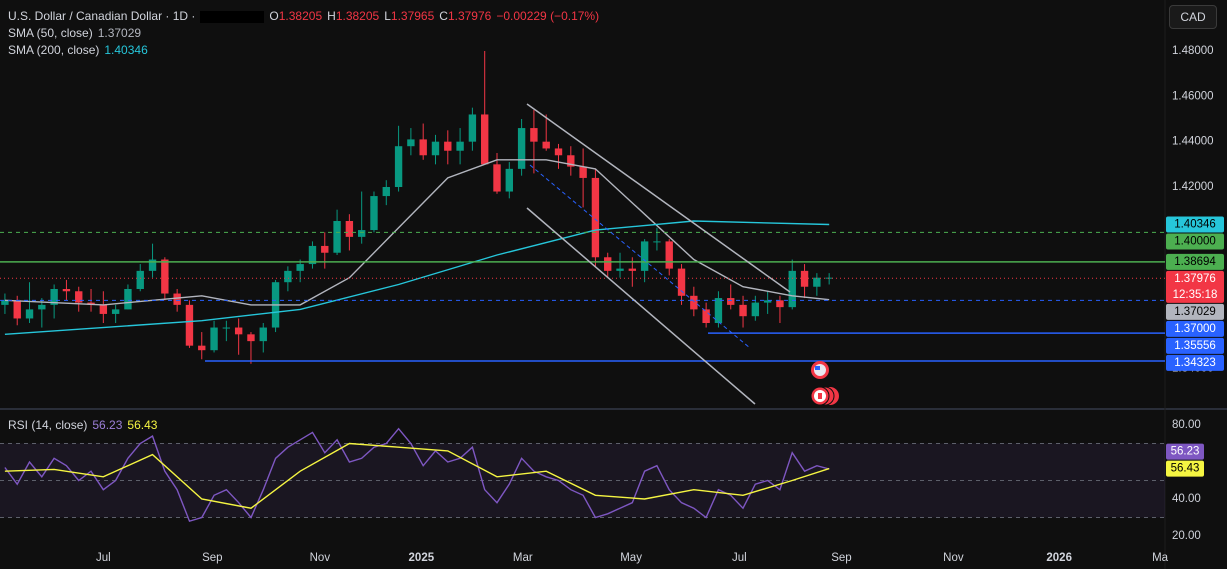 Image resolution: width=1227 pixels, height=569 pixels. I want to click on price-badge-label: 1.37029, so click(1195, 312).